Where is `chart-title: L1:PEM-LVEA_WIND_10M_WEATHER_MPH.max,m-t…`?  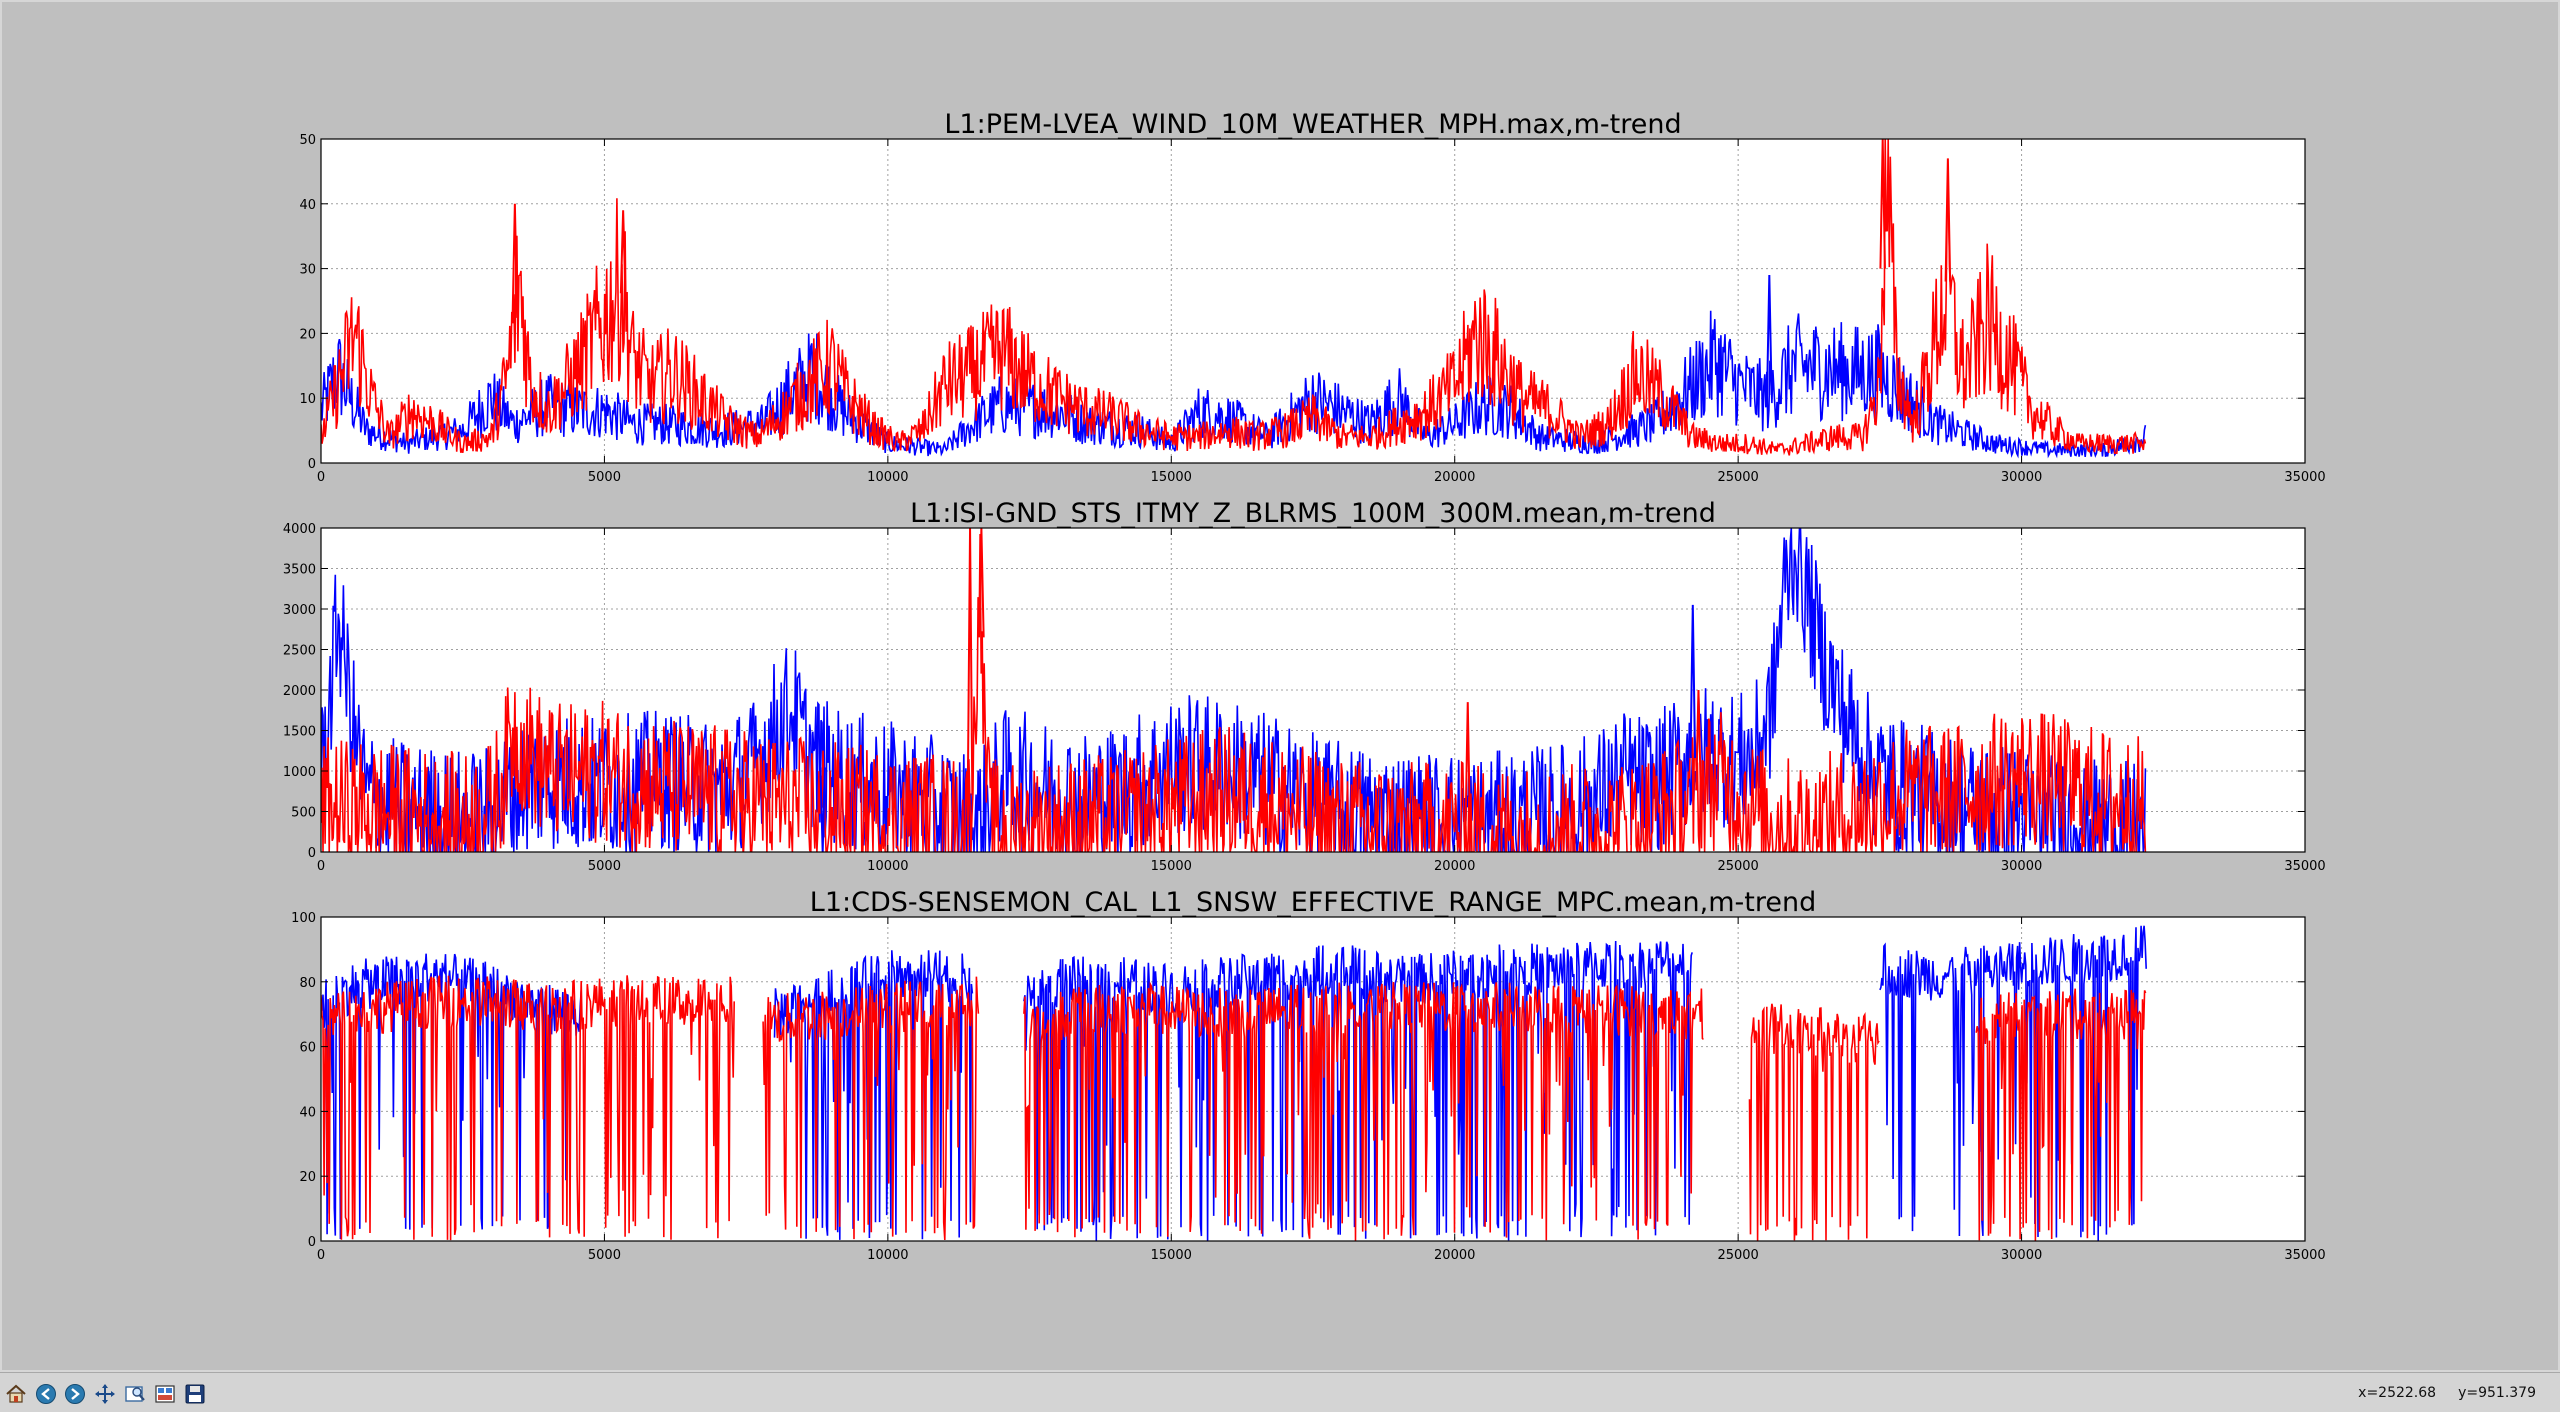
chart-title: L1:PEM-LVEA_WIND_10M_WEATHER_MPH.max,m-t… is located at coordinates (1312, 124).